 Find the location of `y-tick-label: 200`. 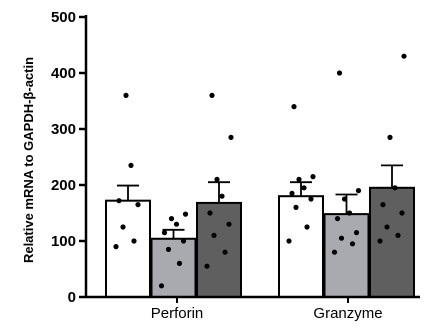

y-tick-label: 200 is located at coordinates (63, 185).